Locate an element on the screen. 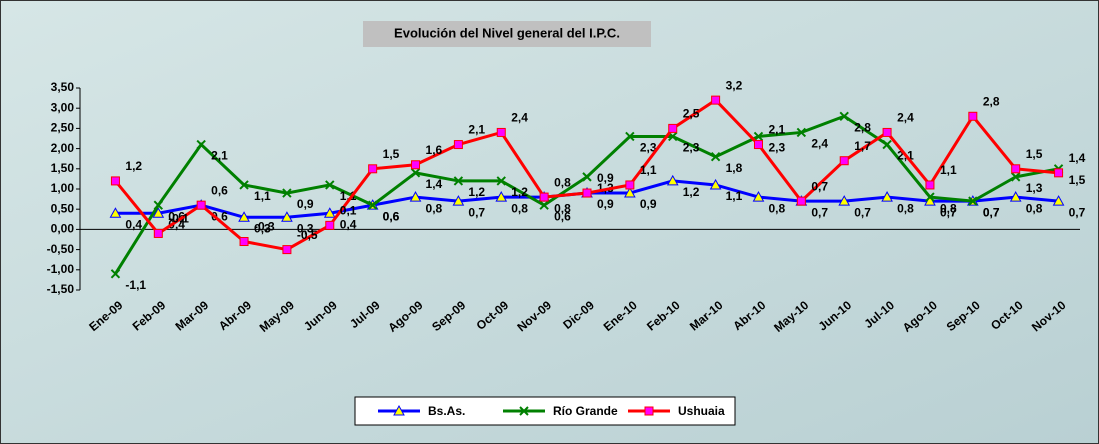 The width and height of the screenshot is (1099, 444). data-label: -0,1 is located at coordinates (178, 219).